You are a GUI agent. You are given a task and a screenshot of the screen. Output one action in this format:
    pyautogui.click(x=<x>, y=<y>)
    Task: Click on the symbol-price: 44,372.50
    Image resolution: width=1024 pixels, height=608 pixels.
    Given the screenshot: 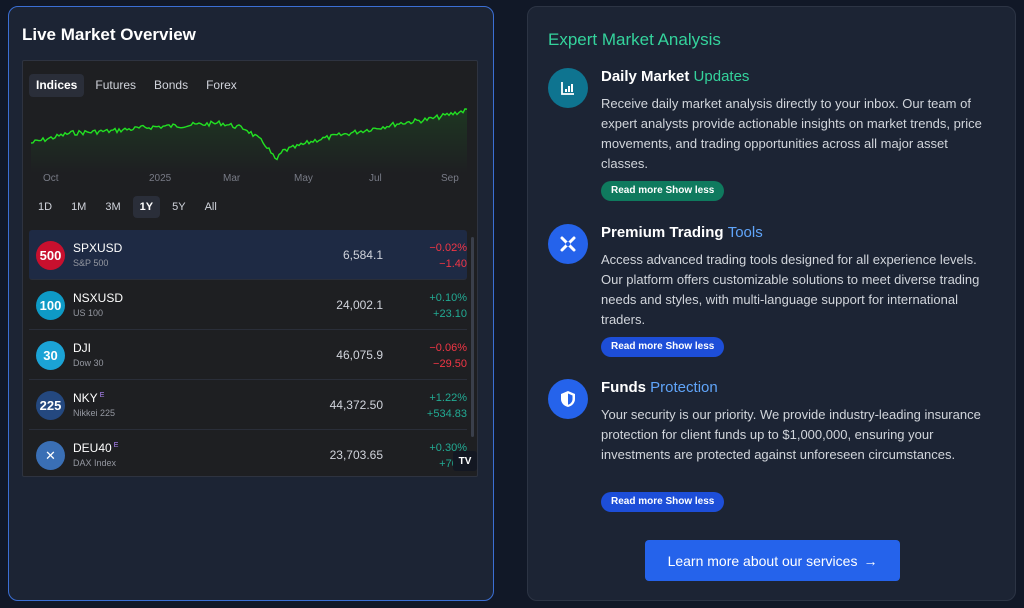 What is the action you would take?
    pyautogui.click(x=356, y=405)
    